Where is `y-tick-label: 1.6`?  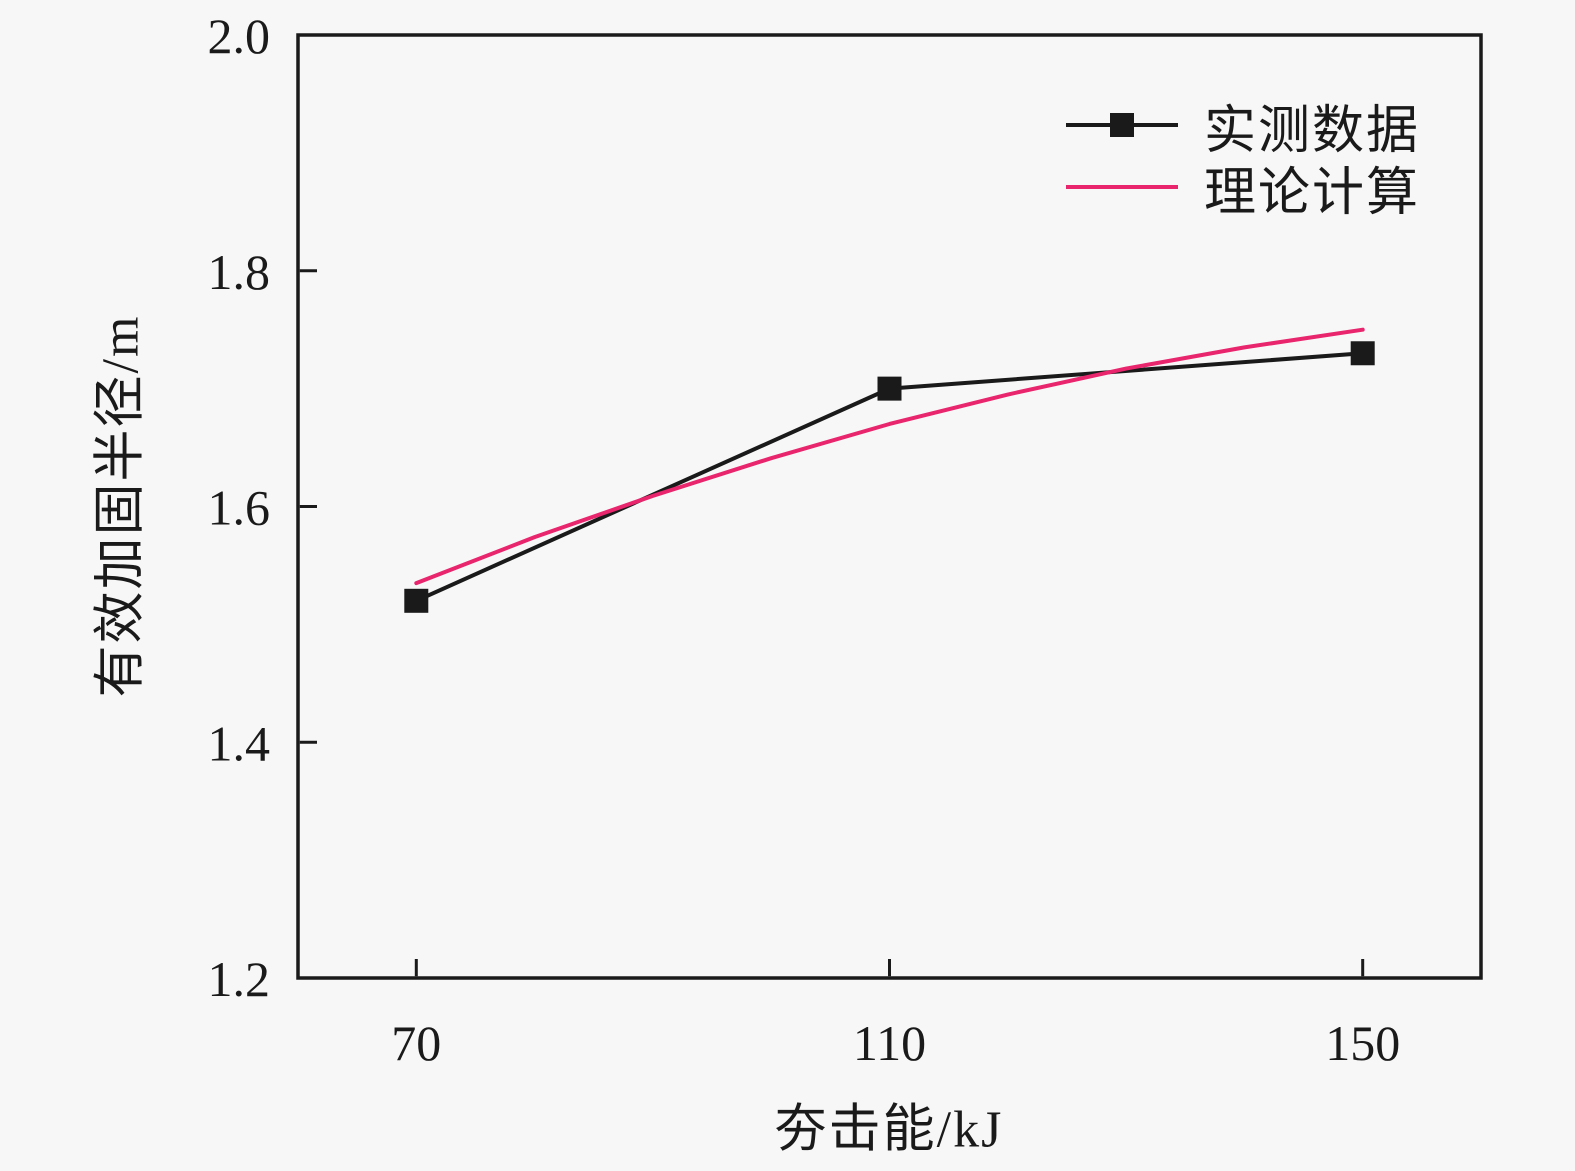
y-tick-label: 1.6 is located at coordinates (239, 508).